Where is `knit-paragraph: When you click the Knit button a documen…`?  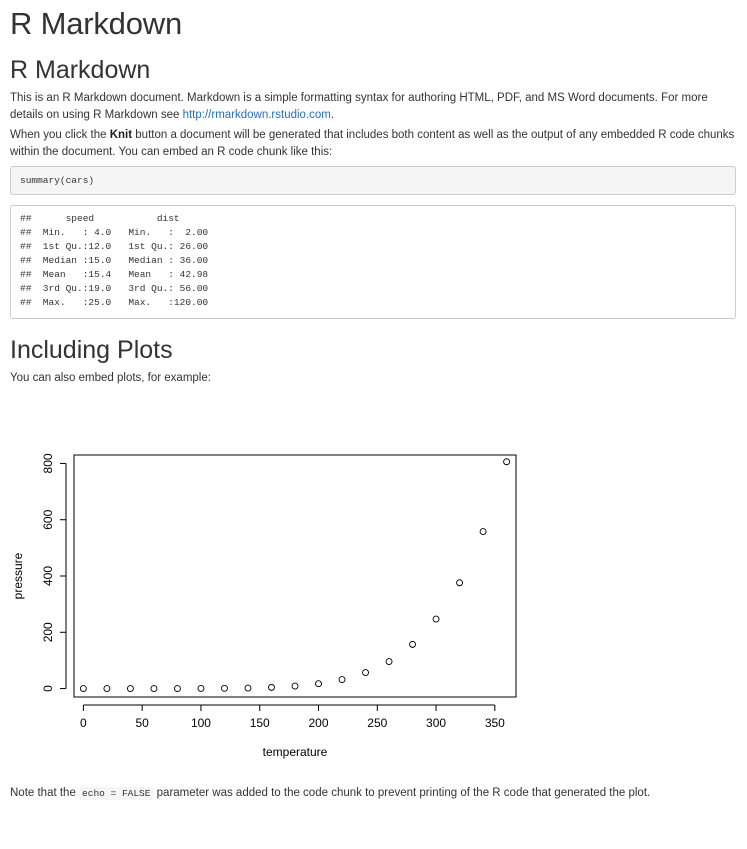 knit-paragraph: When you click the Knit button a documen… is located at coordinates (374, 144).